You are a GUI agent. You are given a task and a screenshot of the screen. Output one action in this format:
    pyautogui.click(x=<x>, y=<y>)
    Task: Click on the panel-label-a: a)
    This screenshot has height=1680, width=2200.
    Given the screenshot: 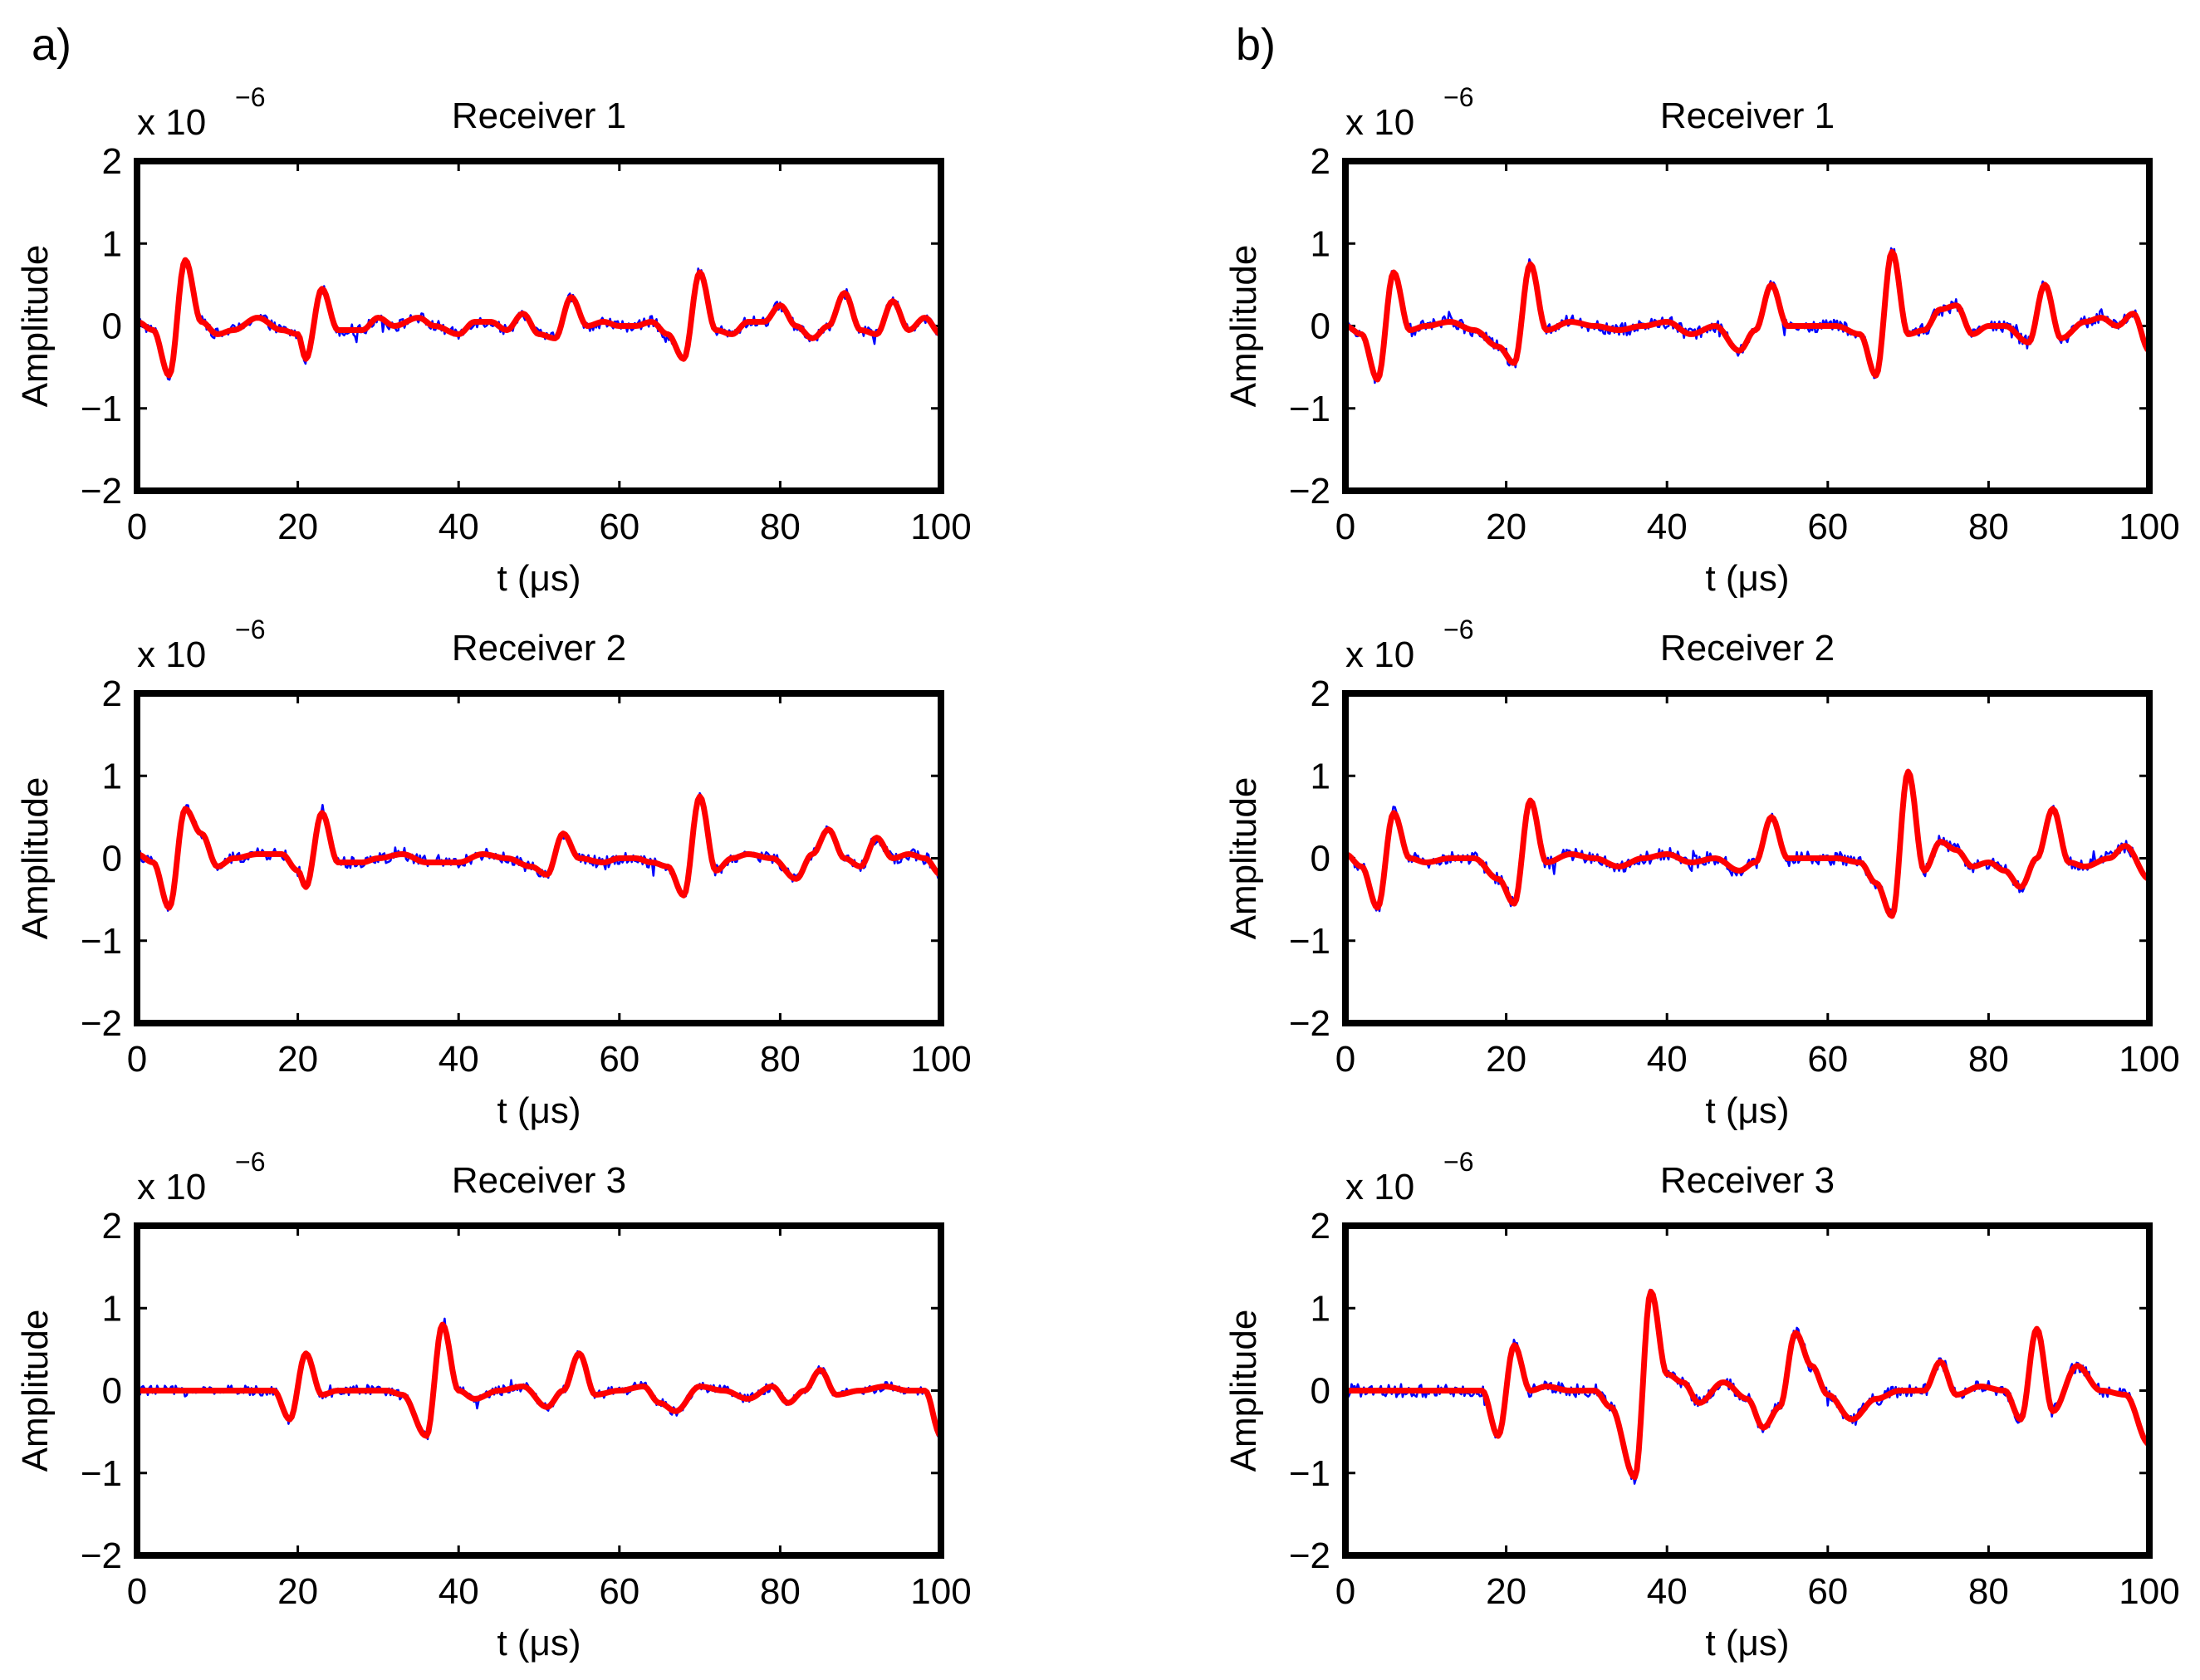 What is the action you would take?
    pyautogui.click(x=51, y=45)
    